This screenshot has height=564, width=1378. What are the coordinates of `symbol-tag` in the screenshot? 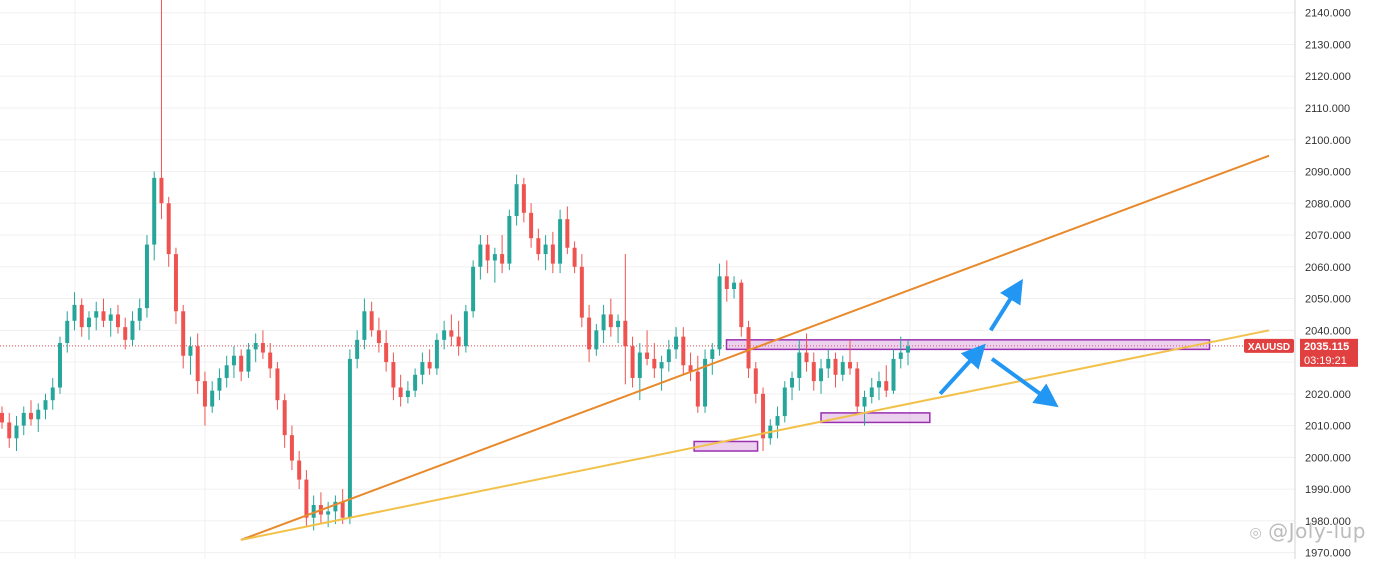 It's located at (1269, 345).